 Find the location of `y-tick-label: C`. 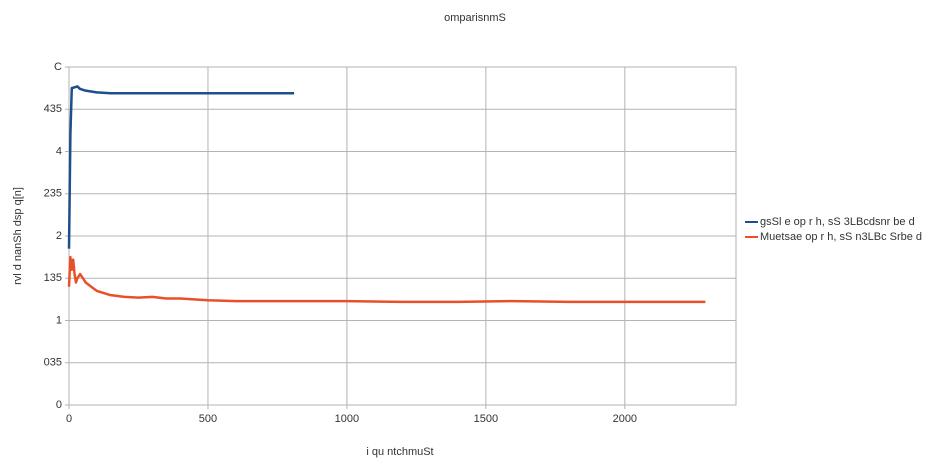

y-tick-label: C is located at coordinates (58, 67).